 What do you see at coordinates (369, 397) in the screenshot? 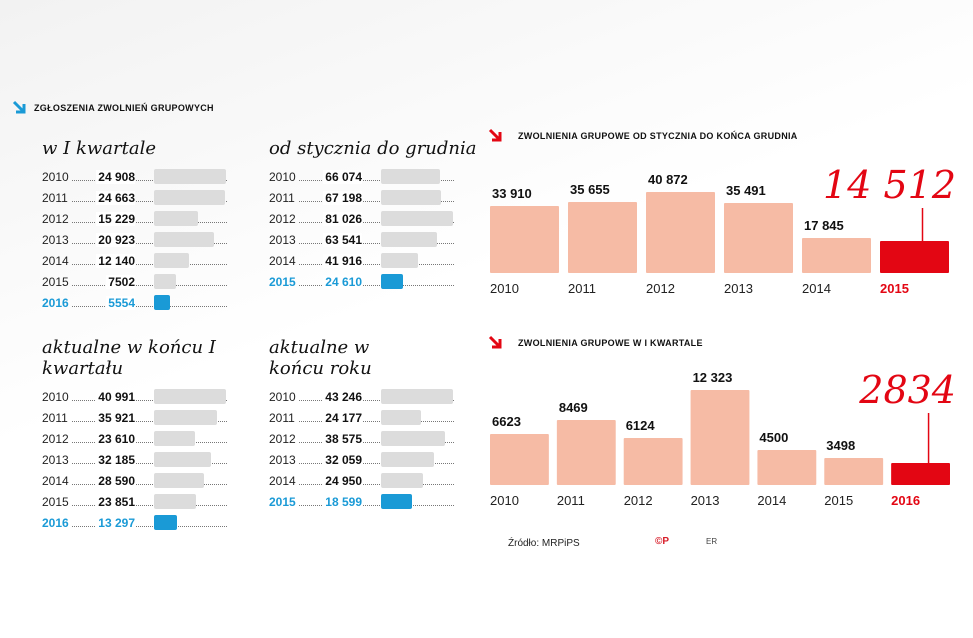
I see `list-item: 2010 43 246` at bounding box center [369, 397].